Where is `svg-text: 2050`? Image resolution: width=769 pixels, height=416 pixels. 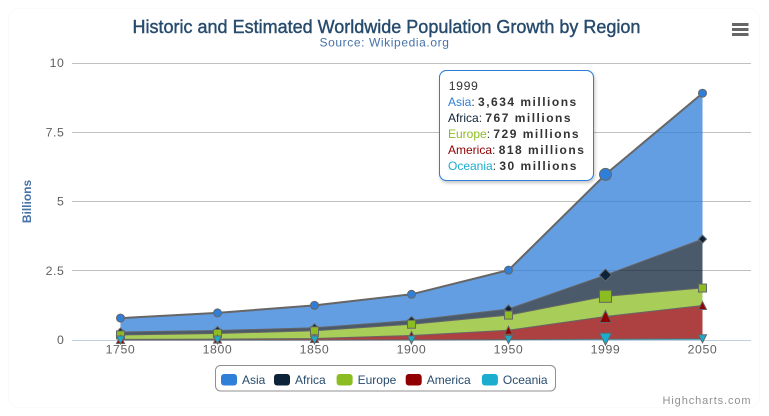
svg-text: 2050 is located at coordinates (703, 350).